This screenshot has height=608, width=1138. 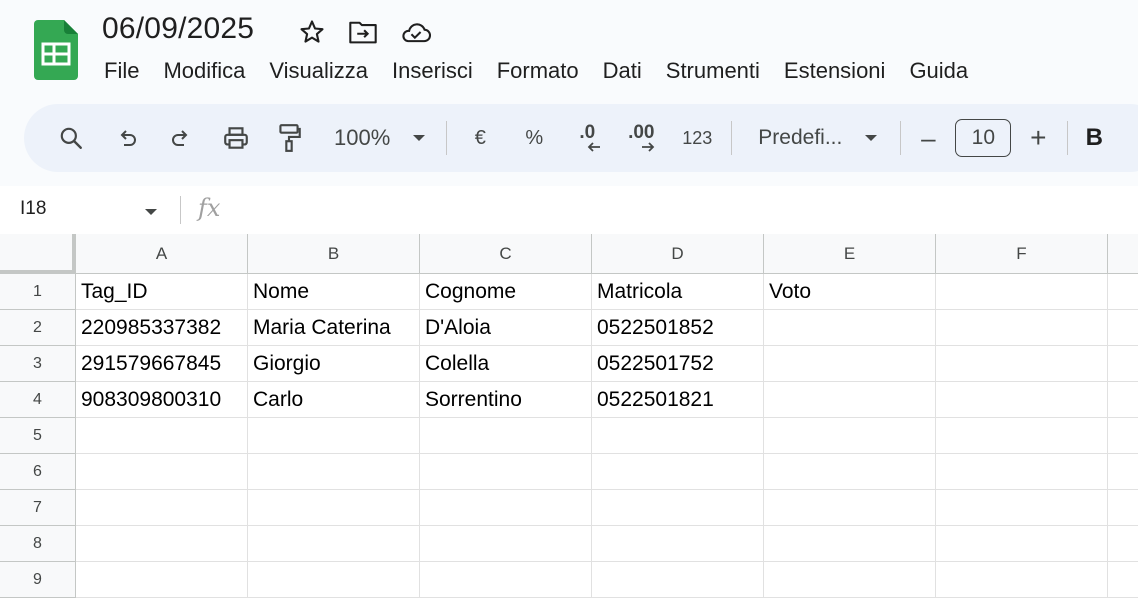 What do you see at coordinates (334, 436) in the screenshot?
I see `cell-b5` at bounding box center [334, 436].